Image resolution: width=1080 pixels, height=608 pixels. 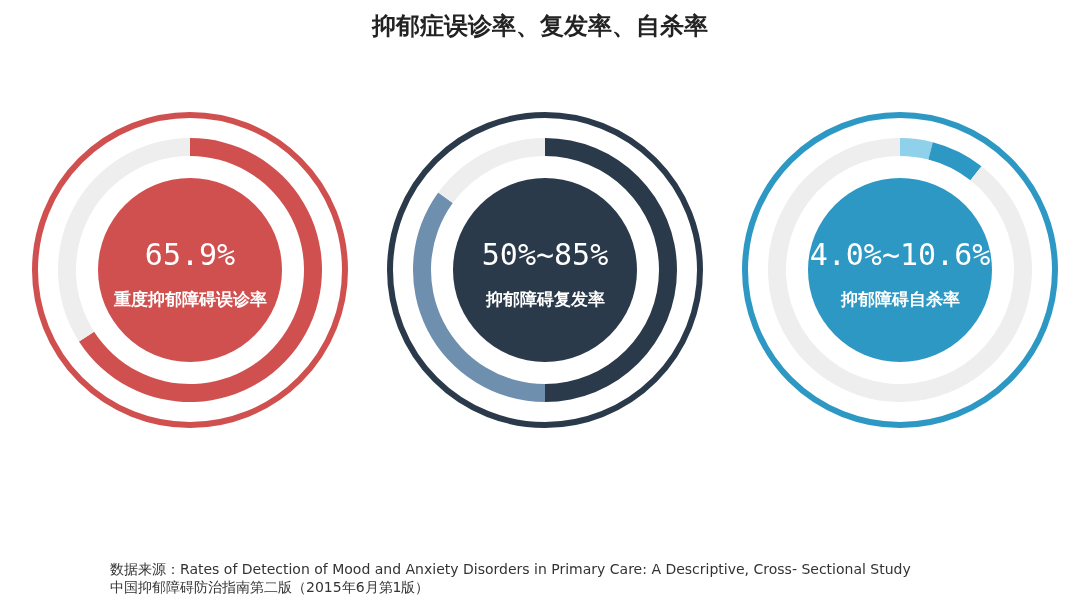 What do you see at coordinates (270, 587) in the screenshot?
I see `text: 中国抑郁障碍防治指南第二版（2015年6月第1版）` at bounding box center [270, 587].